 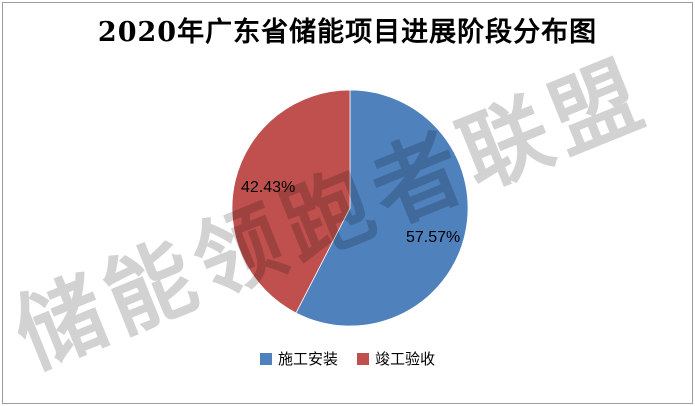 I want to click on legend-swatch-blue, so click(x=265, y=358).